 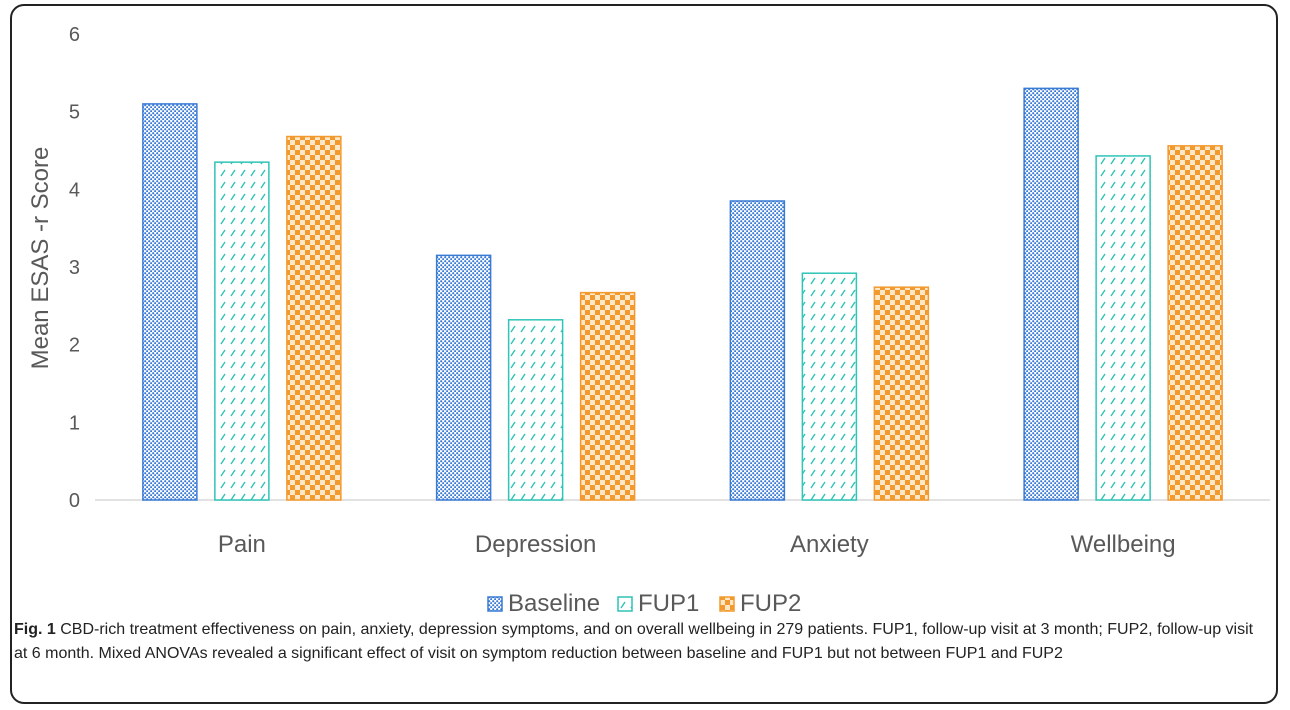 I want to click on x-tick-label: Wellbeing, so click(x=1123, y=544).